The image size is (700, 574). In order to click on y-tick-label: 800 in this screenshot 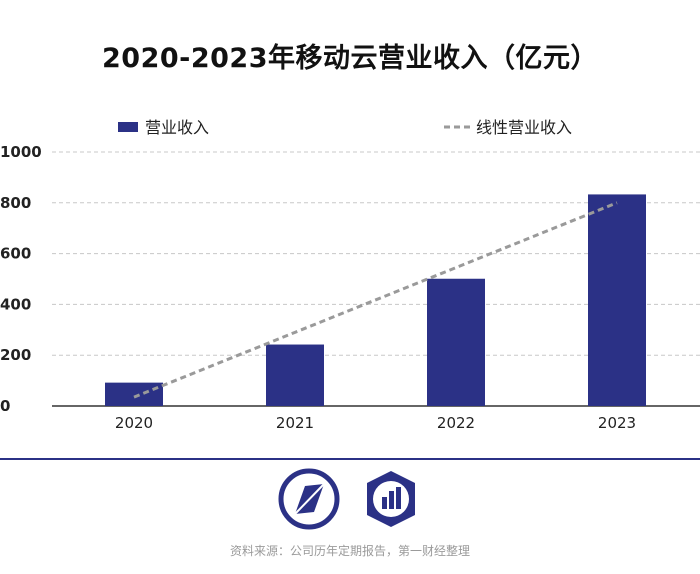, I will do `click(15, 203)`.